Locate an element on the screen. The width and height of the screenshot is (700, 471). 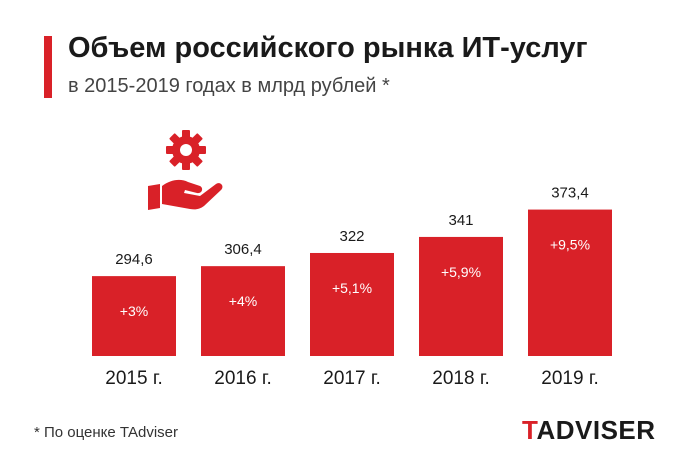
category-label: 2019 г. is located at coordinates (569, 378).